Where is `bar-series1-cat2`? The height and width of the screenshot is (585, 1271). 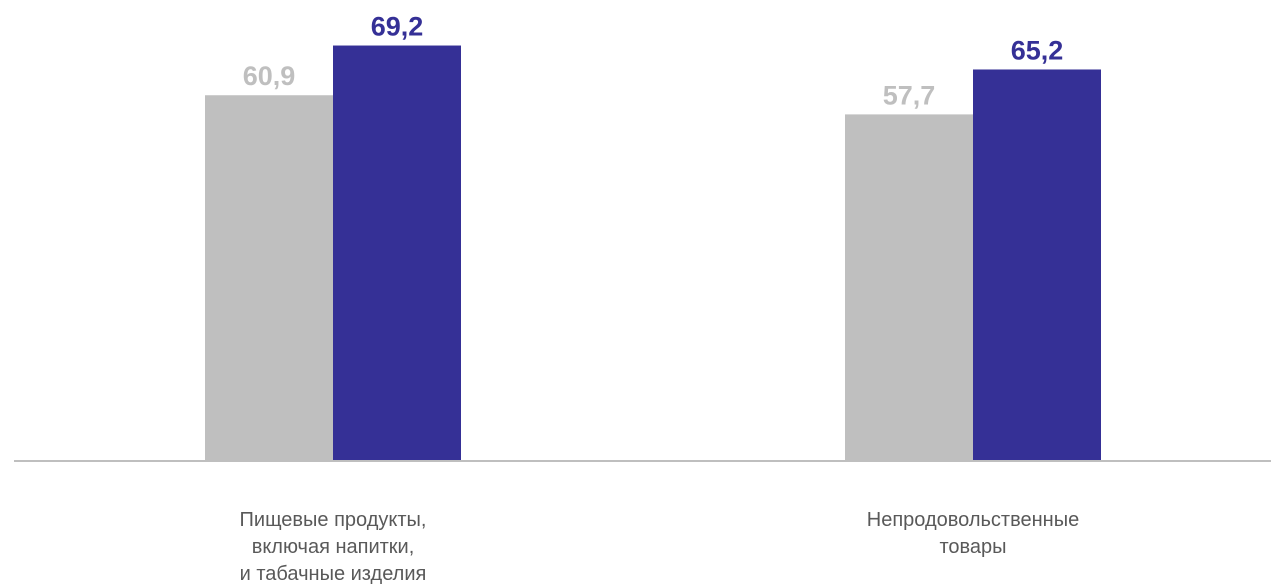
bar-series1-cat2 is located at coordinates (909, 287).